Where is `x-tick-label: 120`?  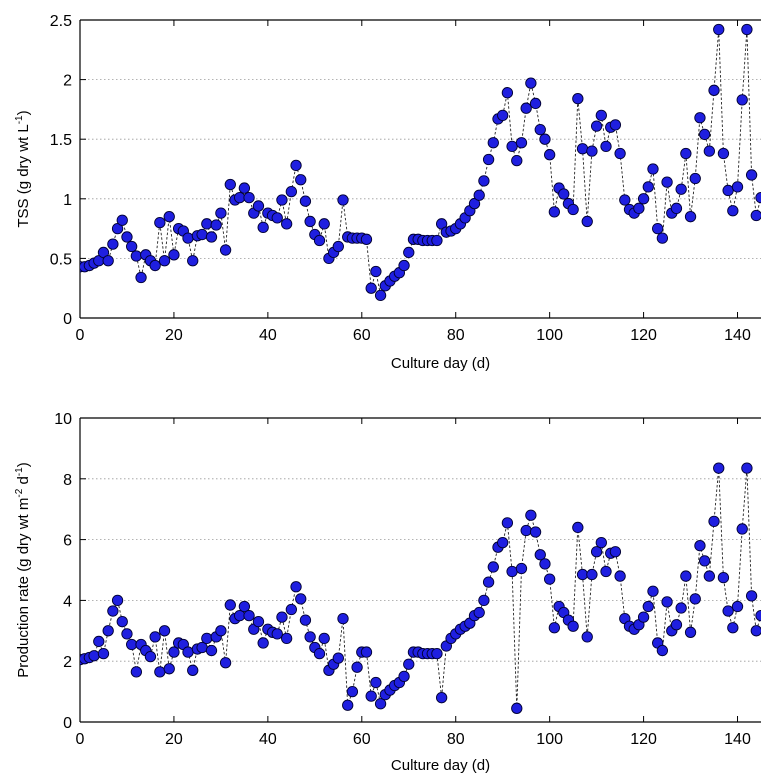 x-tick-label: 120 is located at coordinates (643, 335).